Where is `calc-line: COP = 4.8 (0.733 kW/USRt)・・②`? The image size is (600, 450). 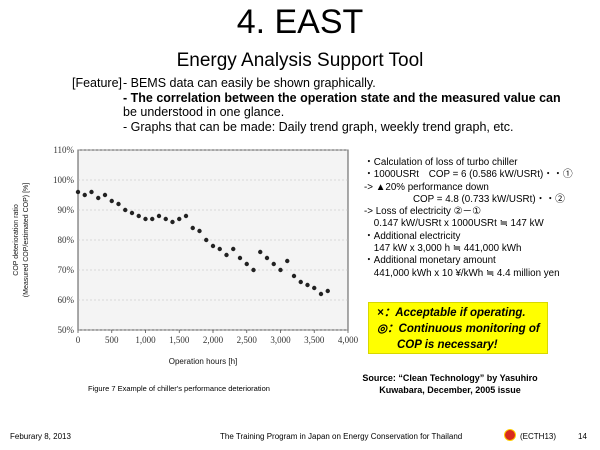 calc-line: COP = 4.8 (0.733 kW/USRt)・・② is located at coordinates (464, 199).